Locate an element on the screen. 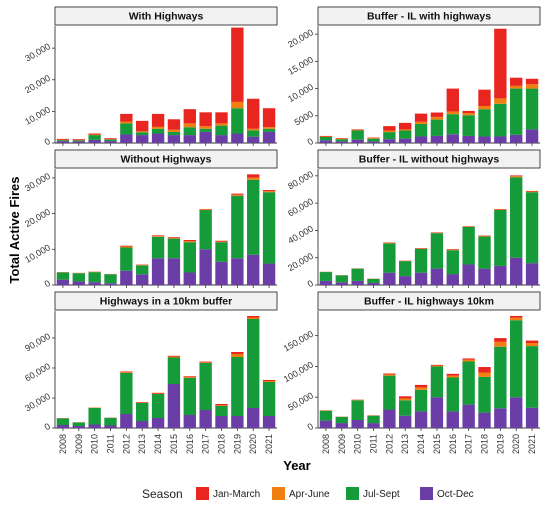 The image size is (550, 507). bar-segment-apr-june-2009 is located at coordinates (341, 139).